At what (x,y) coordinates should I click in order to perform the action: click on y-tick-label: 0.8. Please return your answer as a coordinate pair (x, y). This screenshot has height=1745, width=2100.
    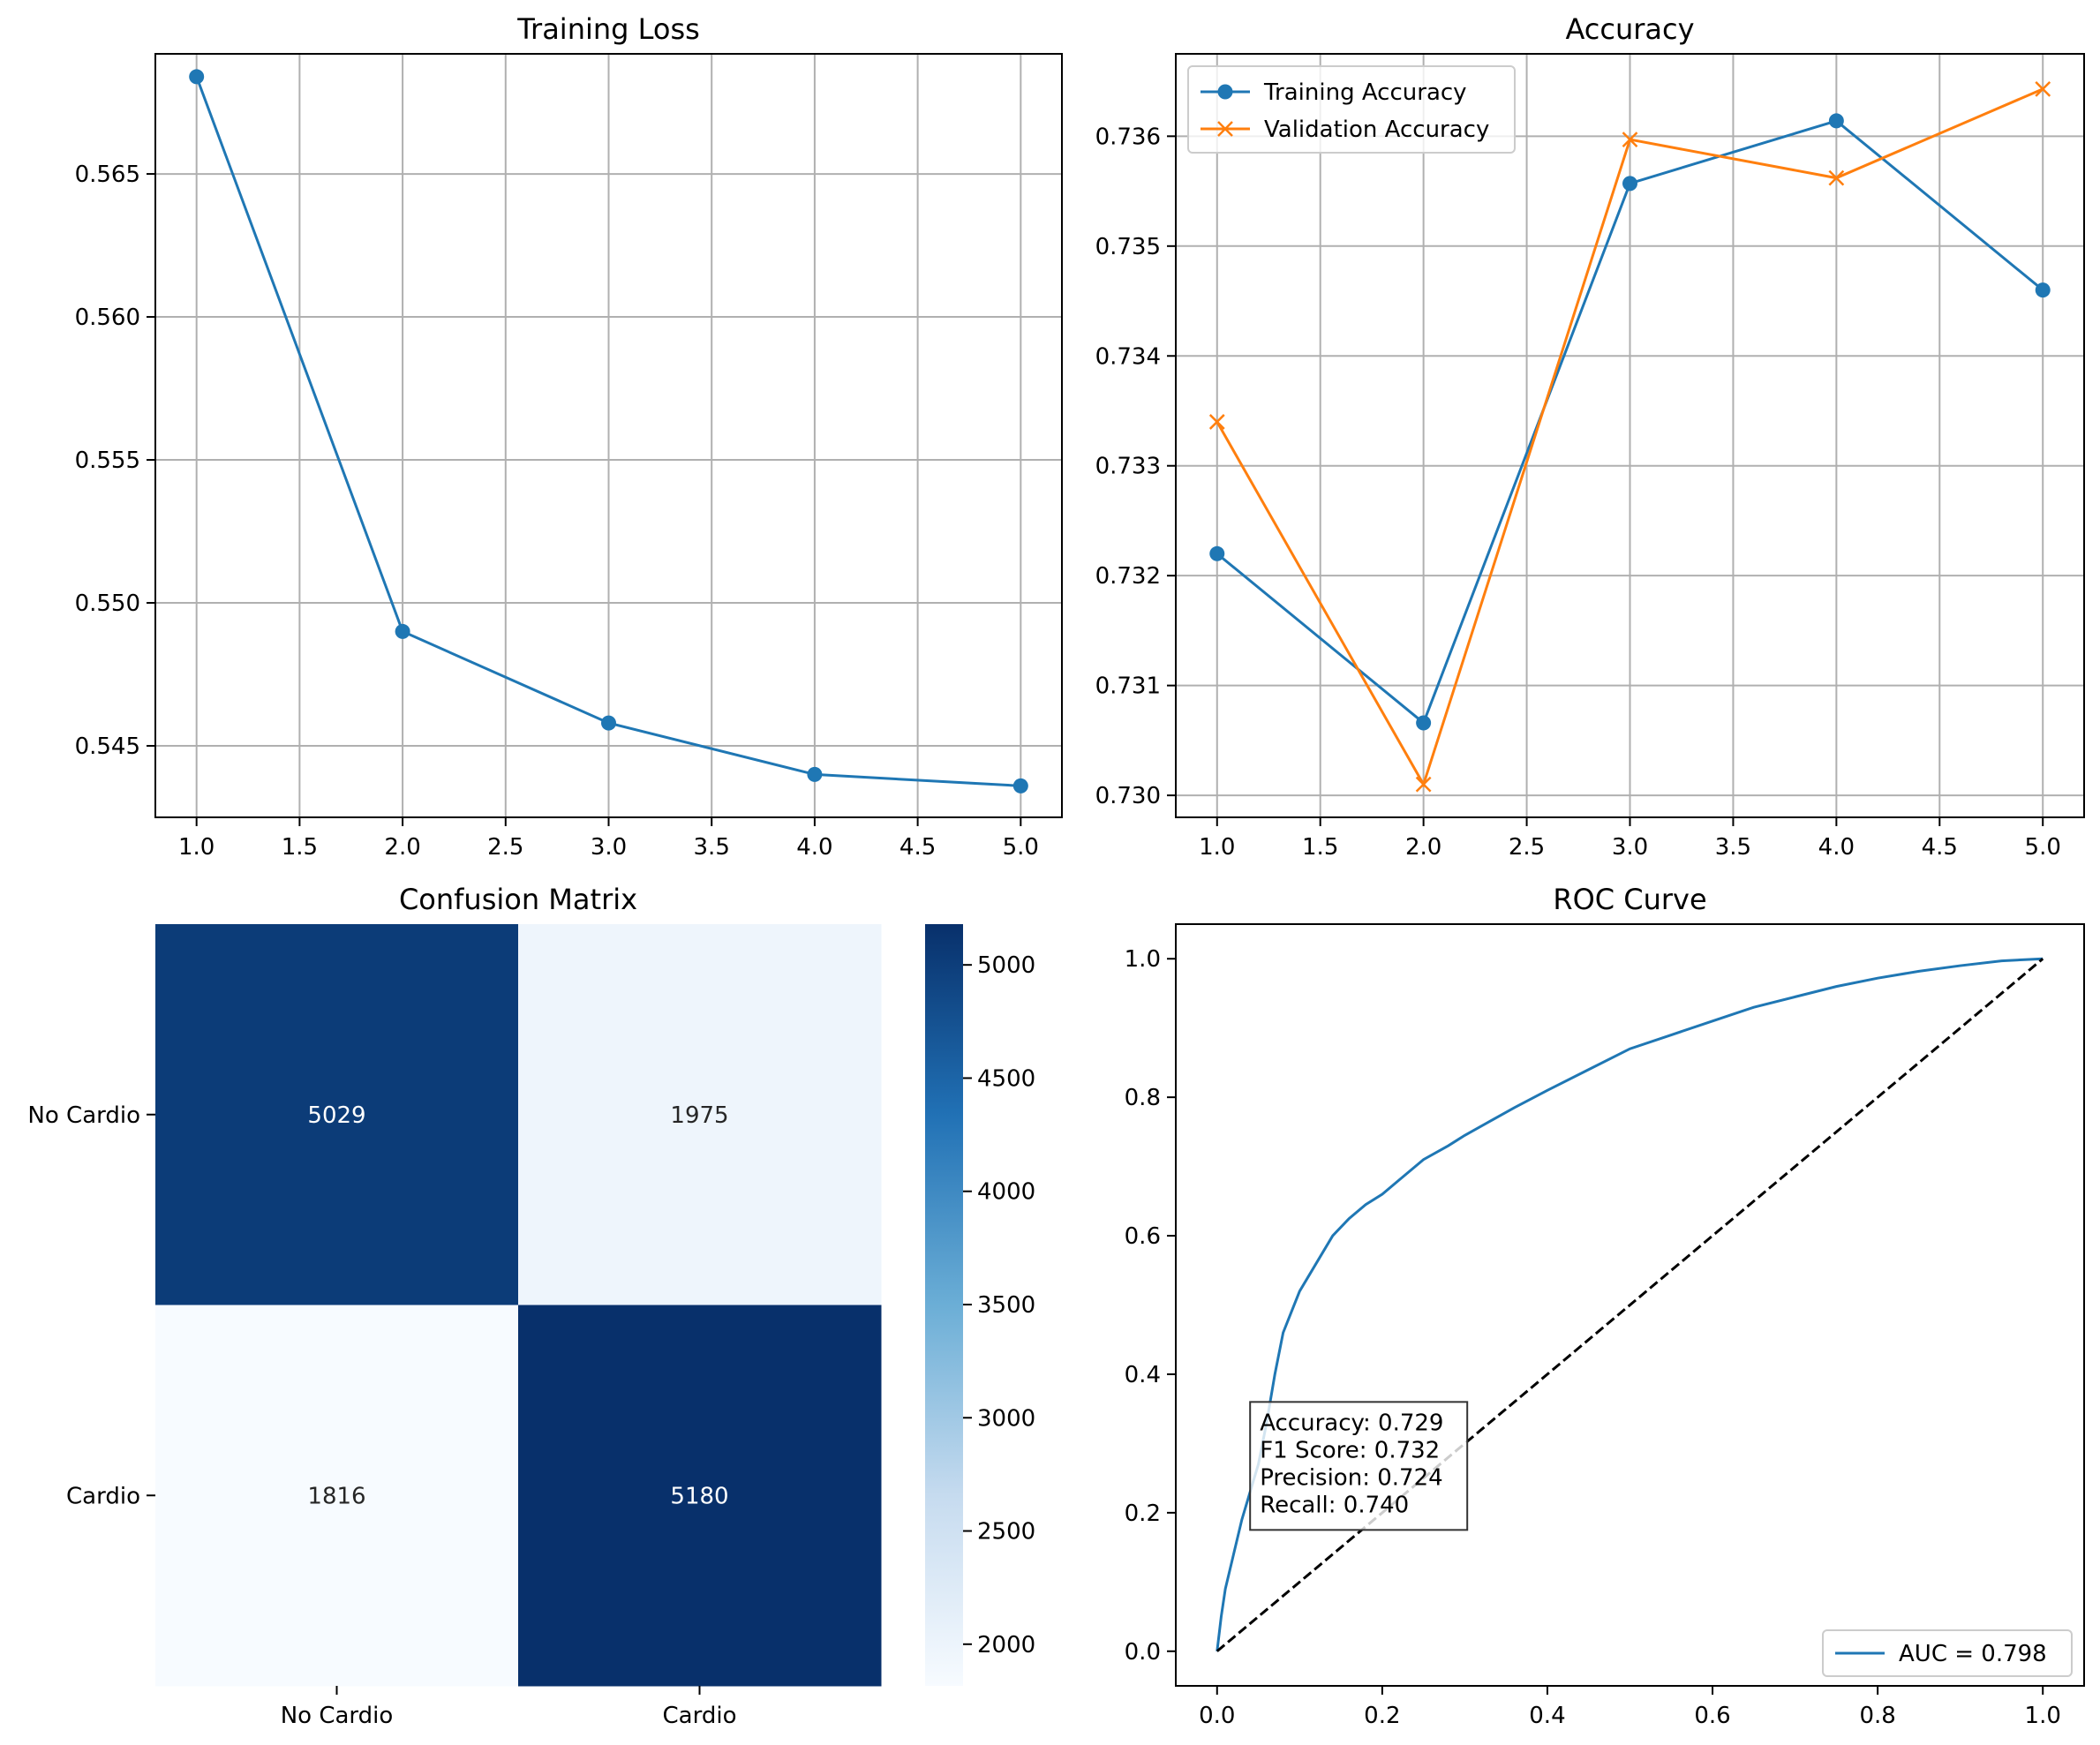
    Looking at the image, I should click on (1143, 1098).